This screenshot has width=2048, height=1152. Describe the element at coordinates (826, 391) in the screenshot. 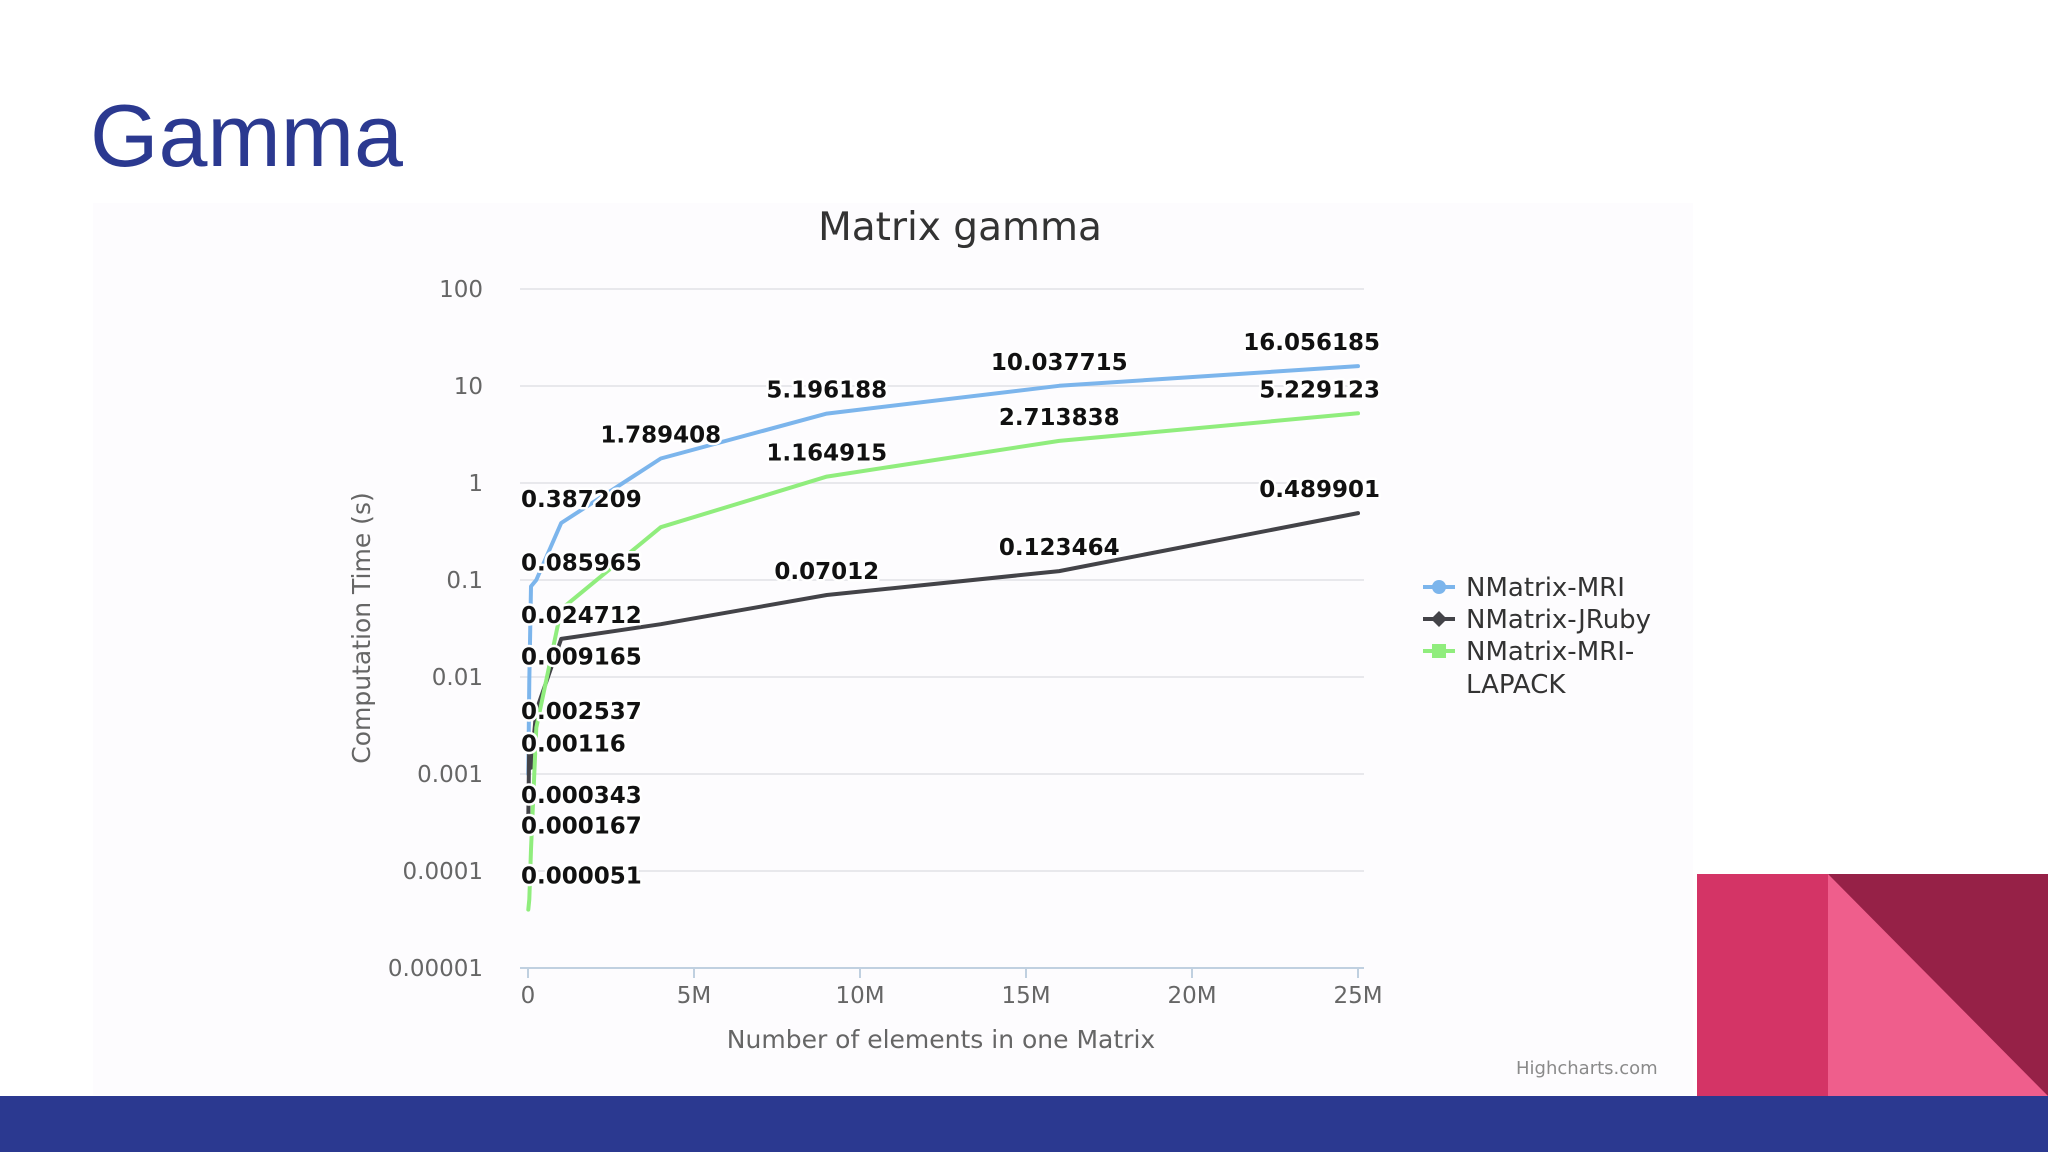

I see `data-label: 5.196188` at that location.